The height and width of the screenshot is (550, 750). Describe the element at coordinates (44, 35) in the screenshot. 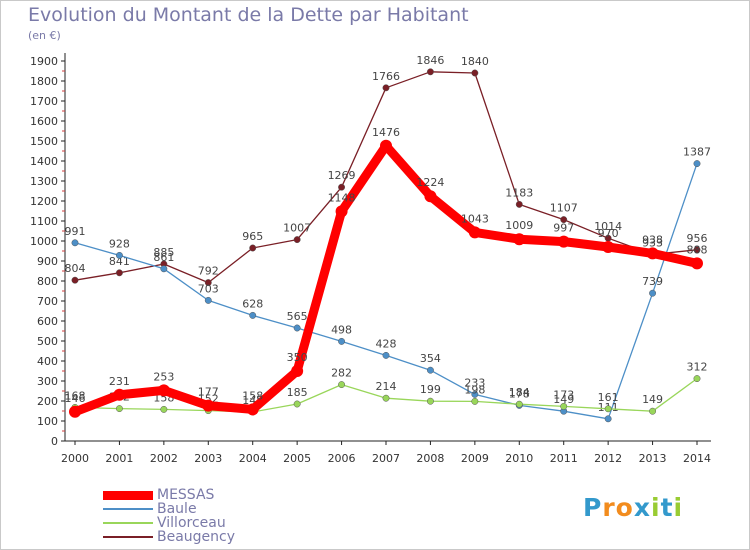

I see `chart-unit: (en €)` at that location.